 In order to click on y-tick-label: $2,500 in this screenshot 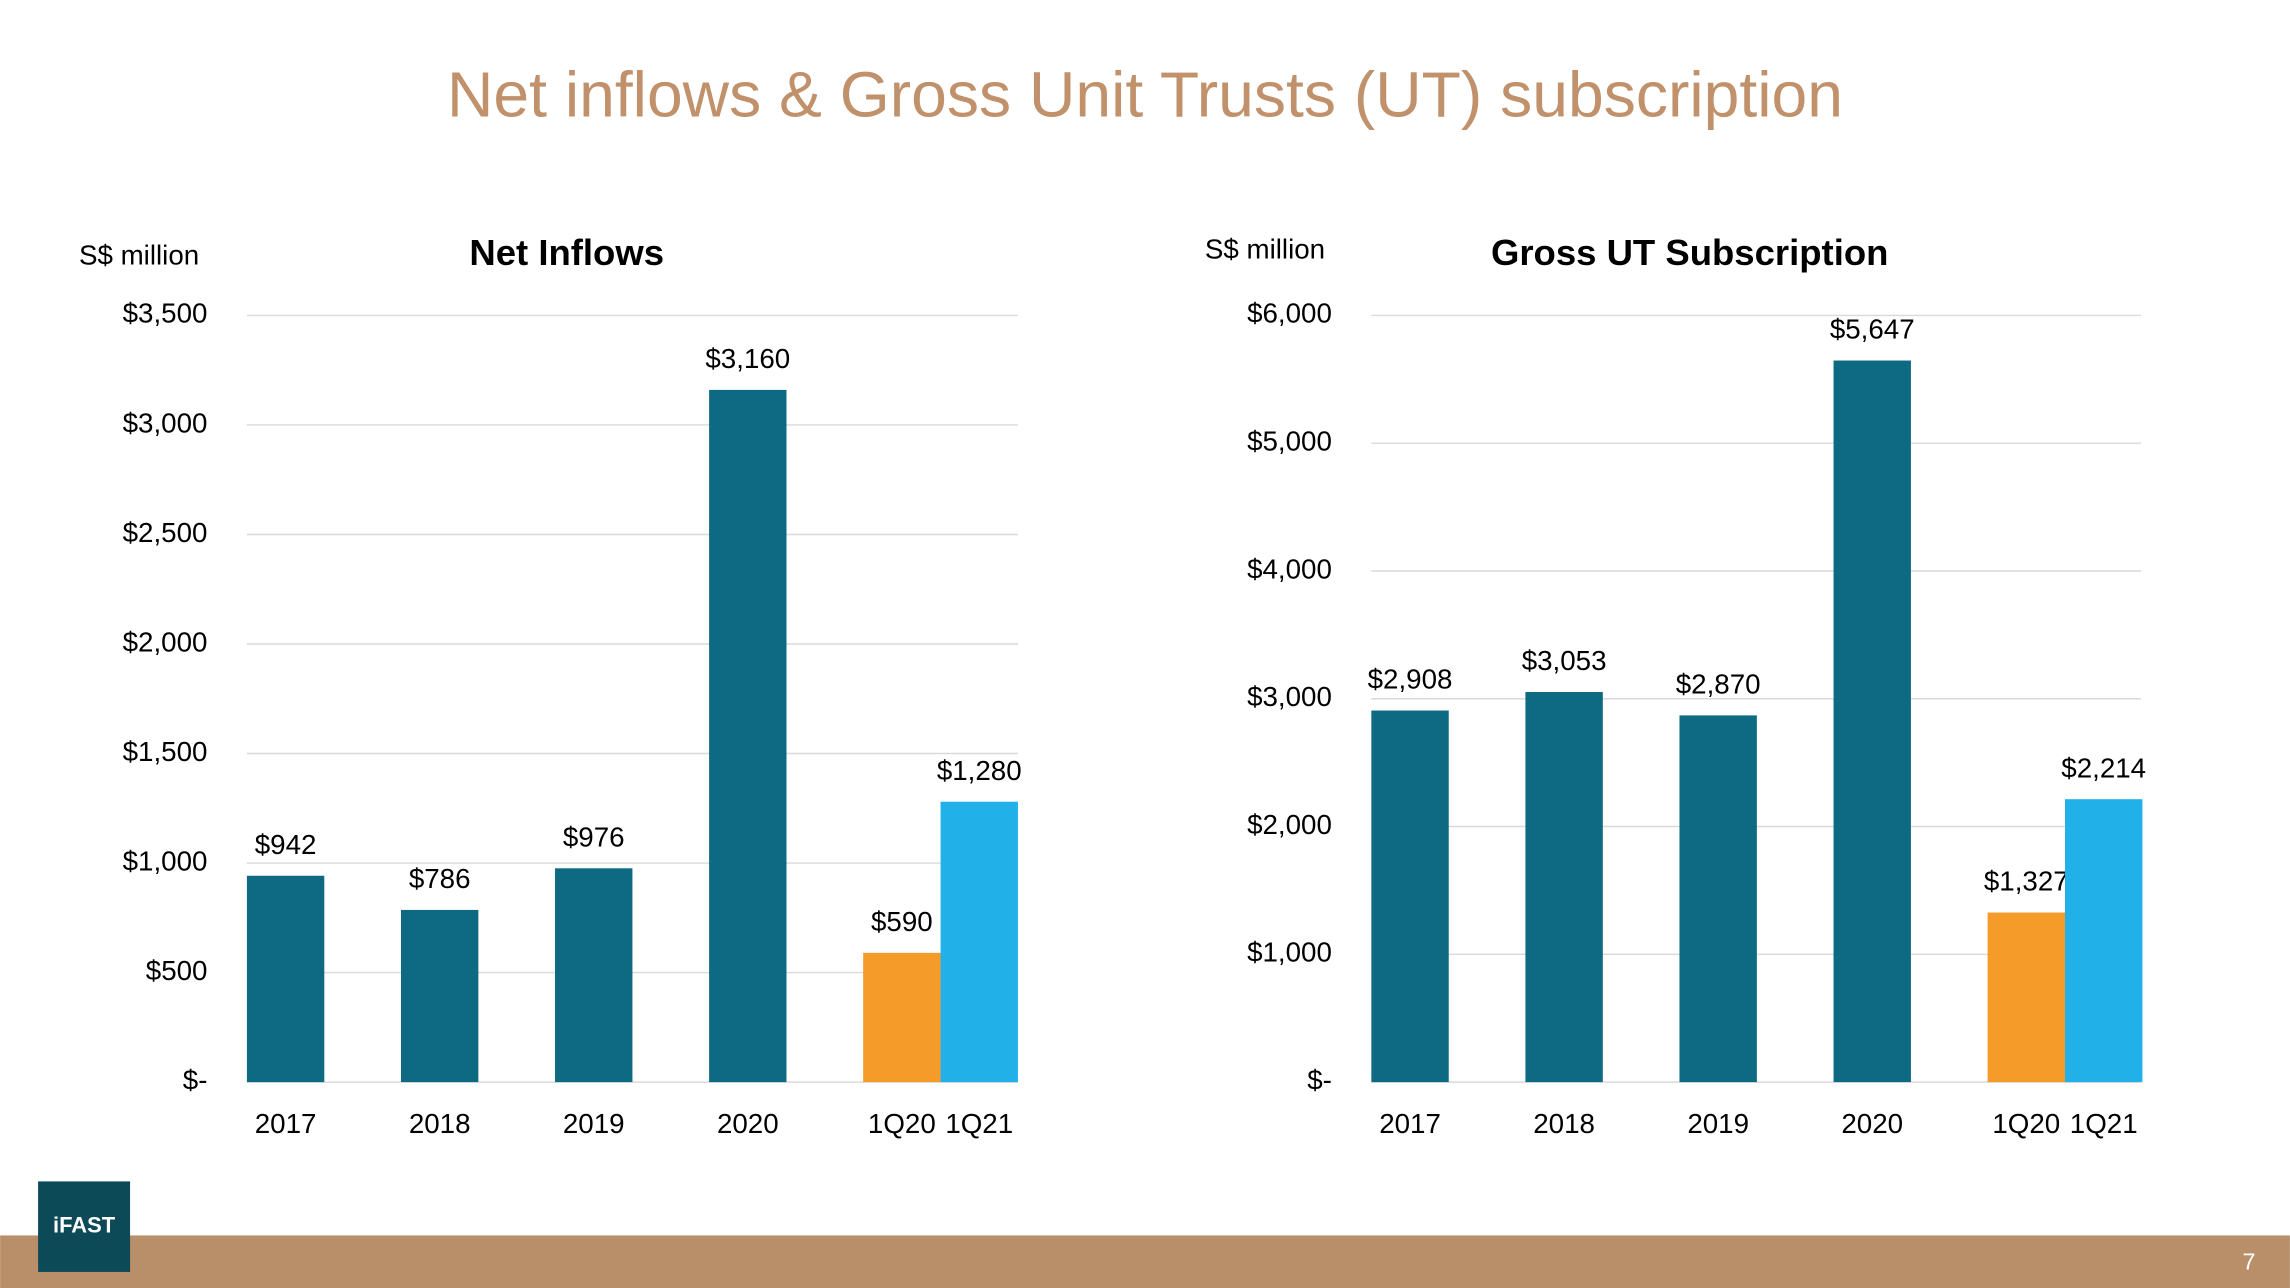, I will do `click(165, 532)`.